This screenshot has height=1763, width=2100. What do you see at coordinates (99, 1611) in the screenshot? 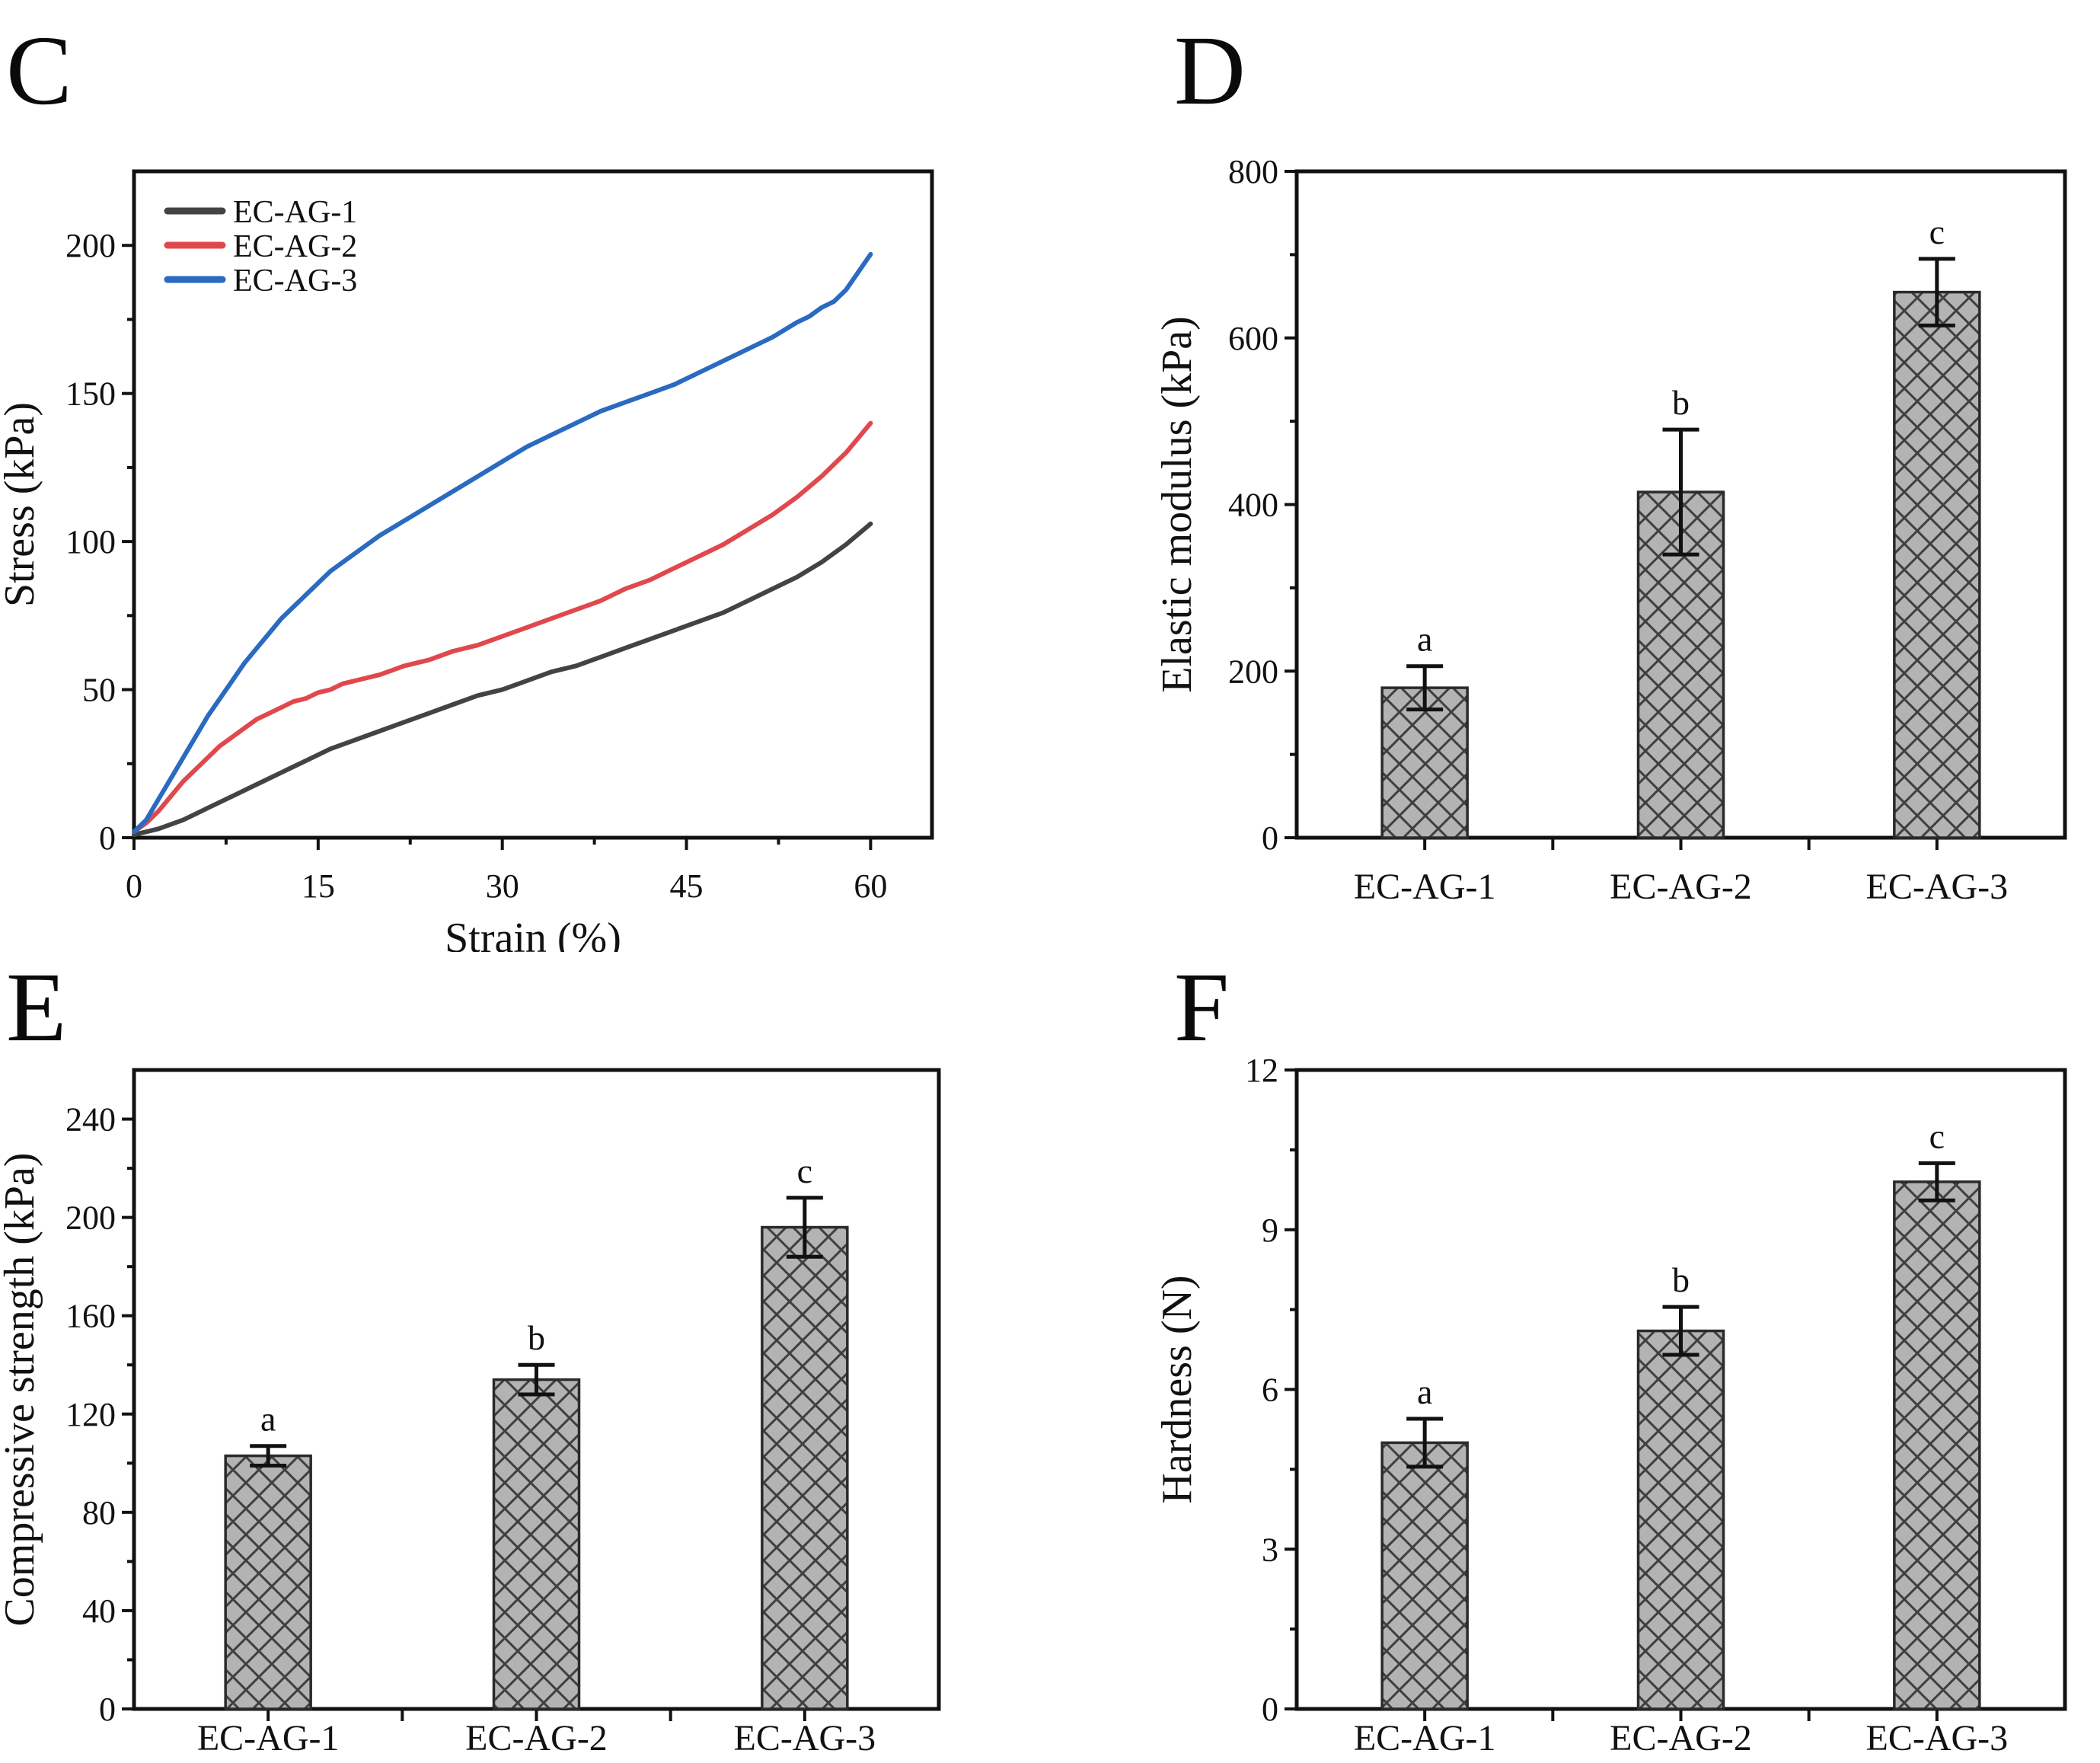
I see `y-tick-label: 40` at bounding box center [99, 1611].